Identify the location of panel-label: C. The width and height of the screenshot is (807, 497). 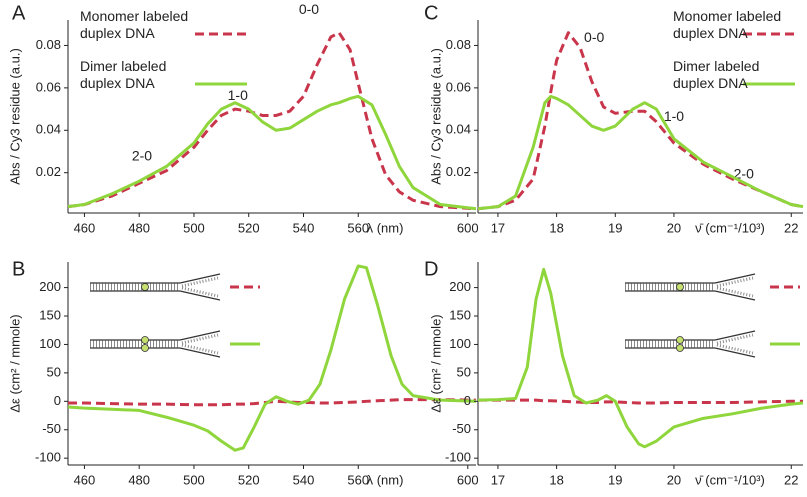
(431, 13).